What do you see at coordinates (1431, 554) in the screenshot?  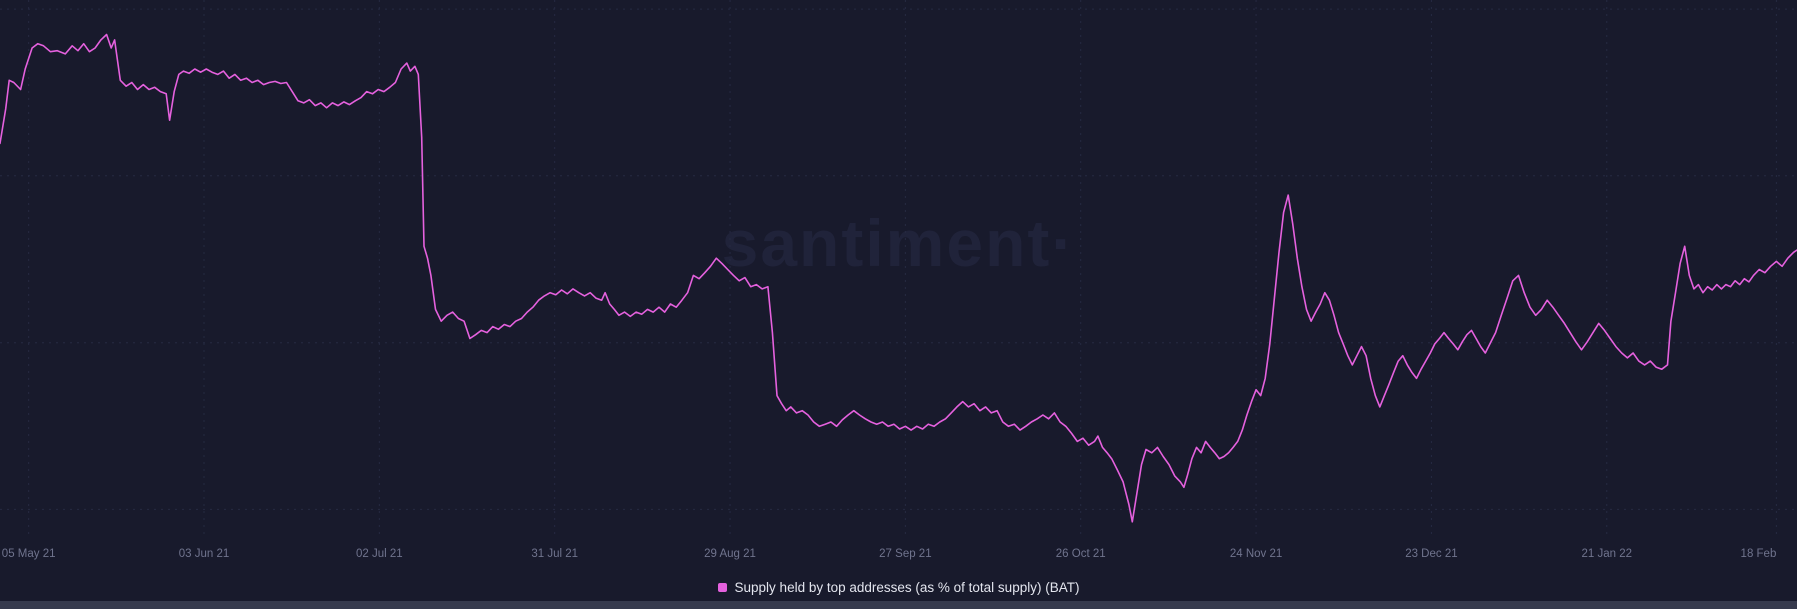 I see `x-tick-label: 23 Dec 21` at bounding box center [1431, 554].